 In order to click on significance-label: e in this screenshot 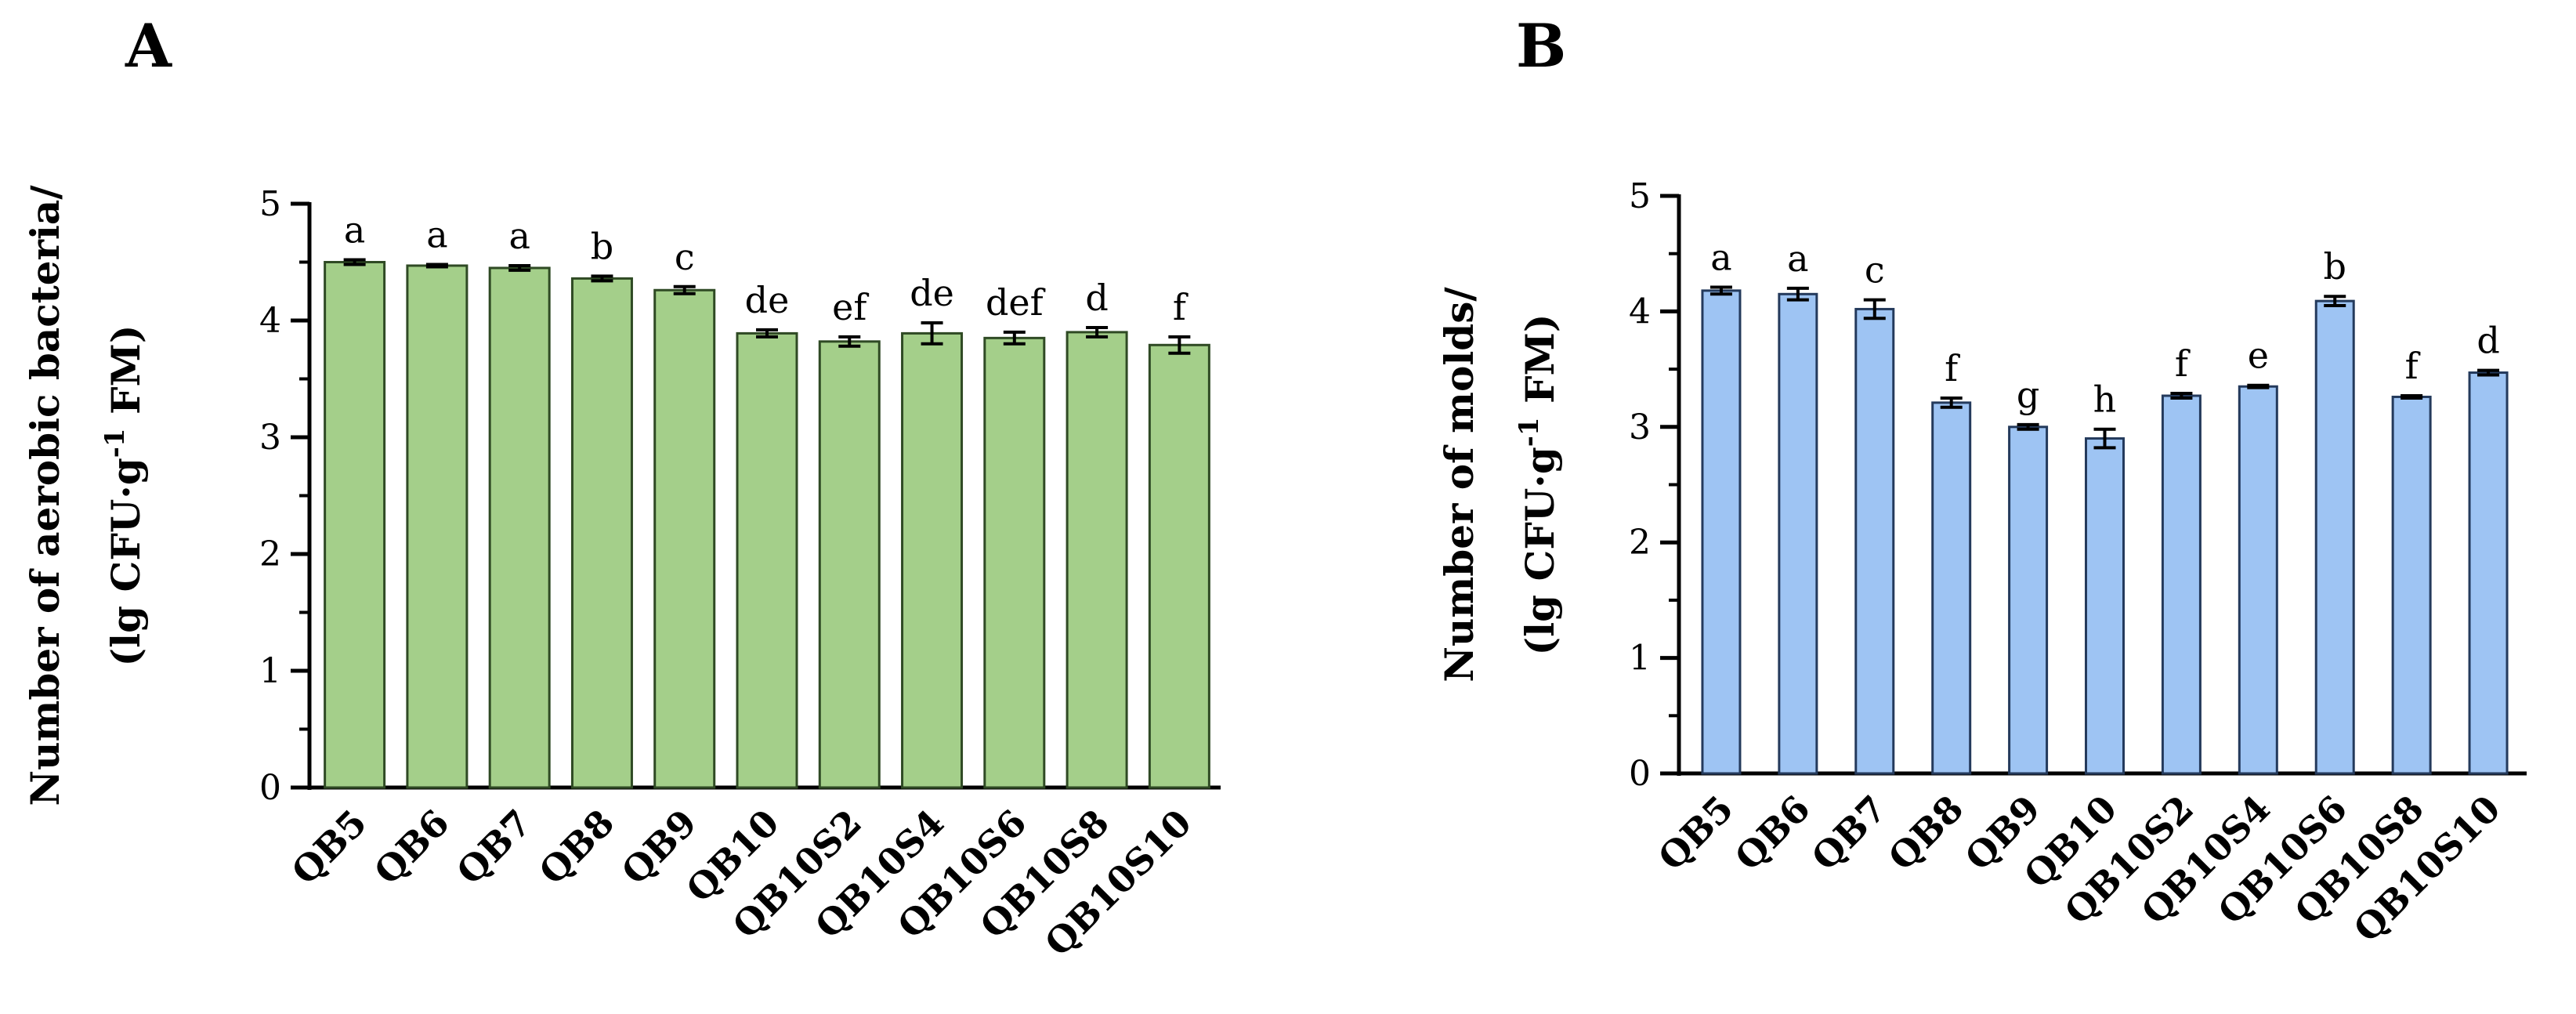, I will do `click(2259, 356)`.